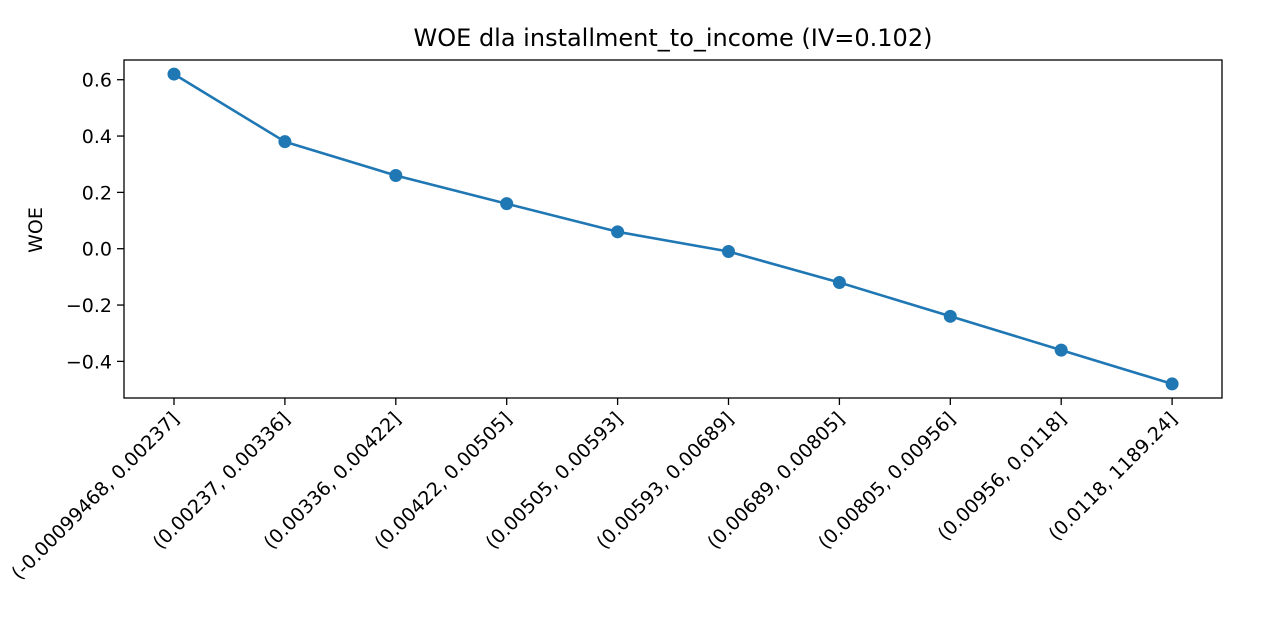 The width and height of the screenshot is (1280, 640). What do you see at coordinates (36, 230) in the screenshot?
I see `y-axis-label: WOE` at bounding box center [36, 230].